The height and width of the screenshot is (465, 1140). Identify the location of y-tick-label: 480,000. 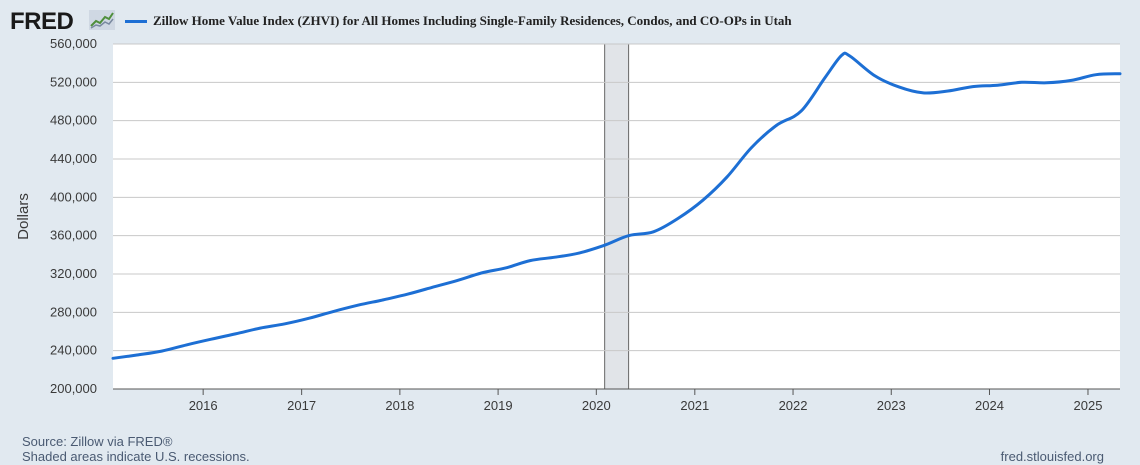
(73, 120).